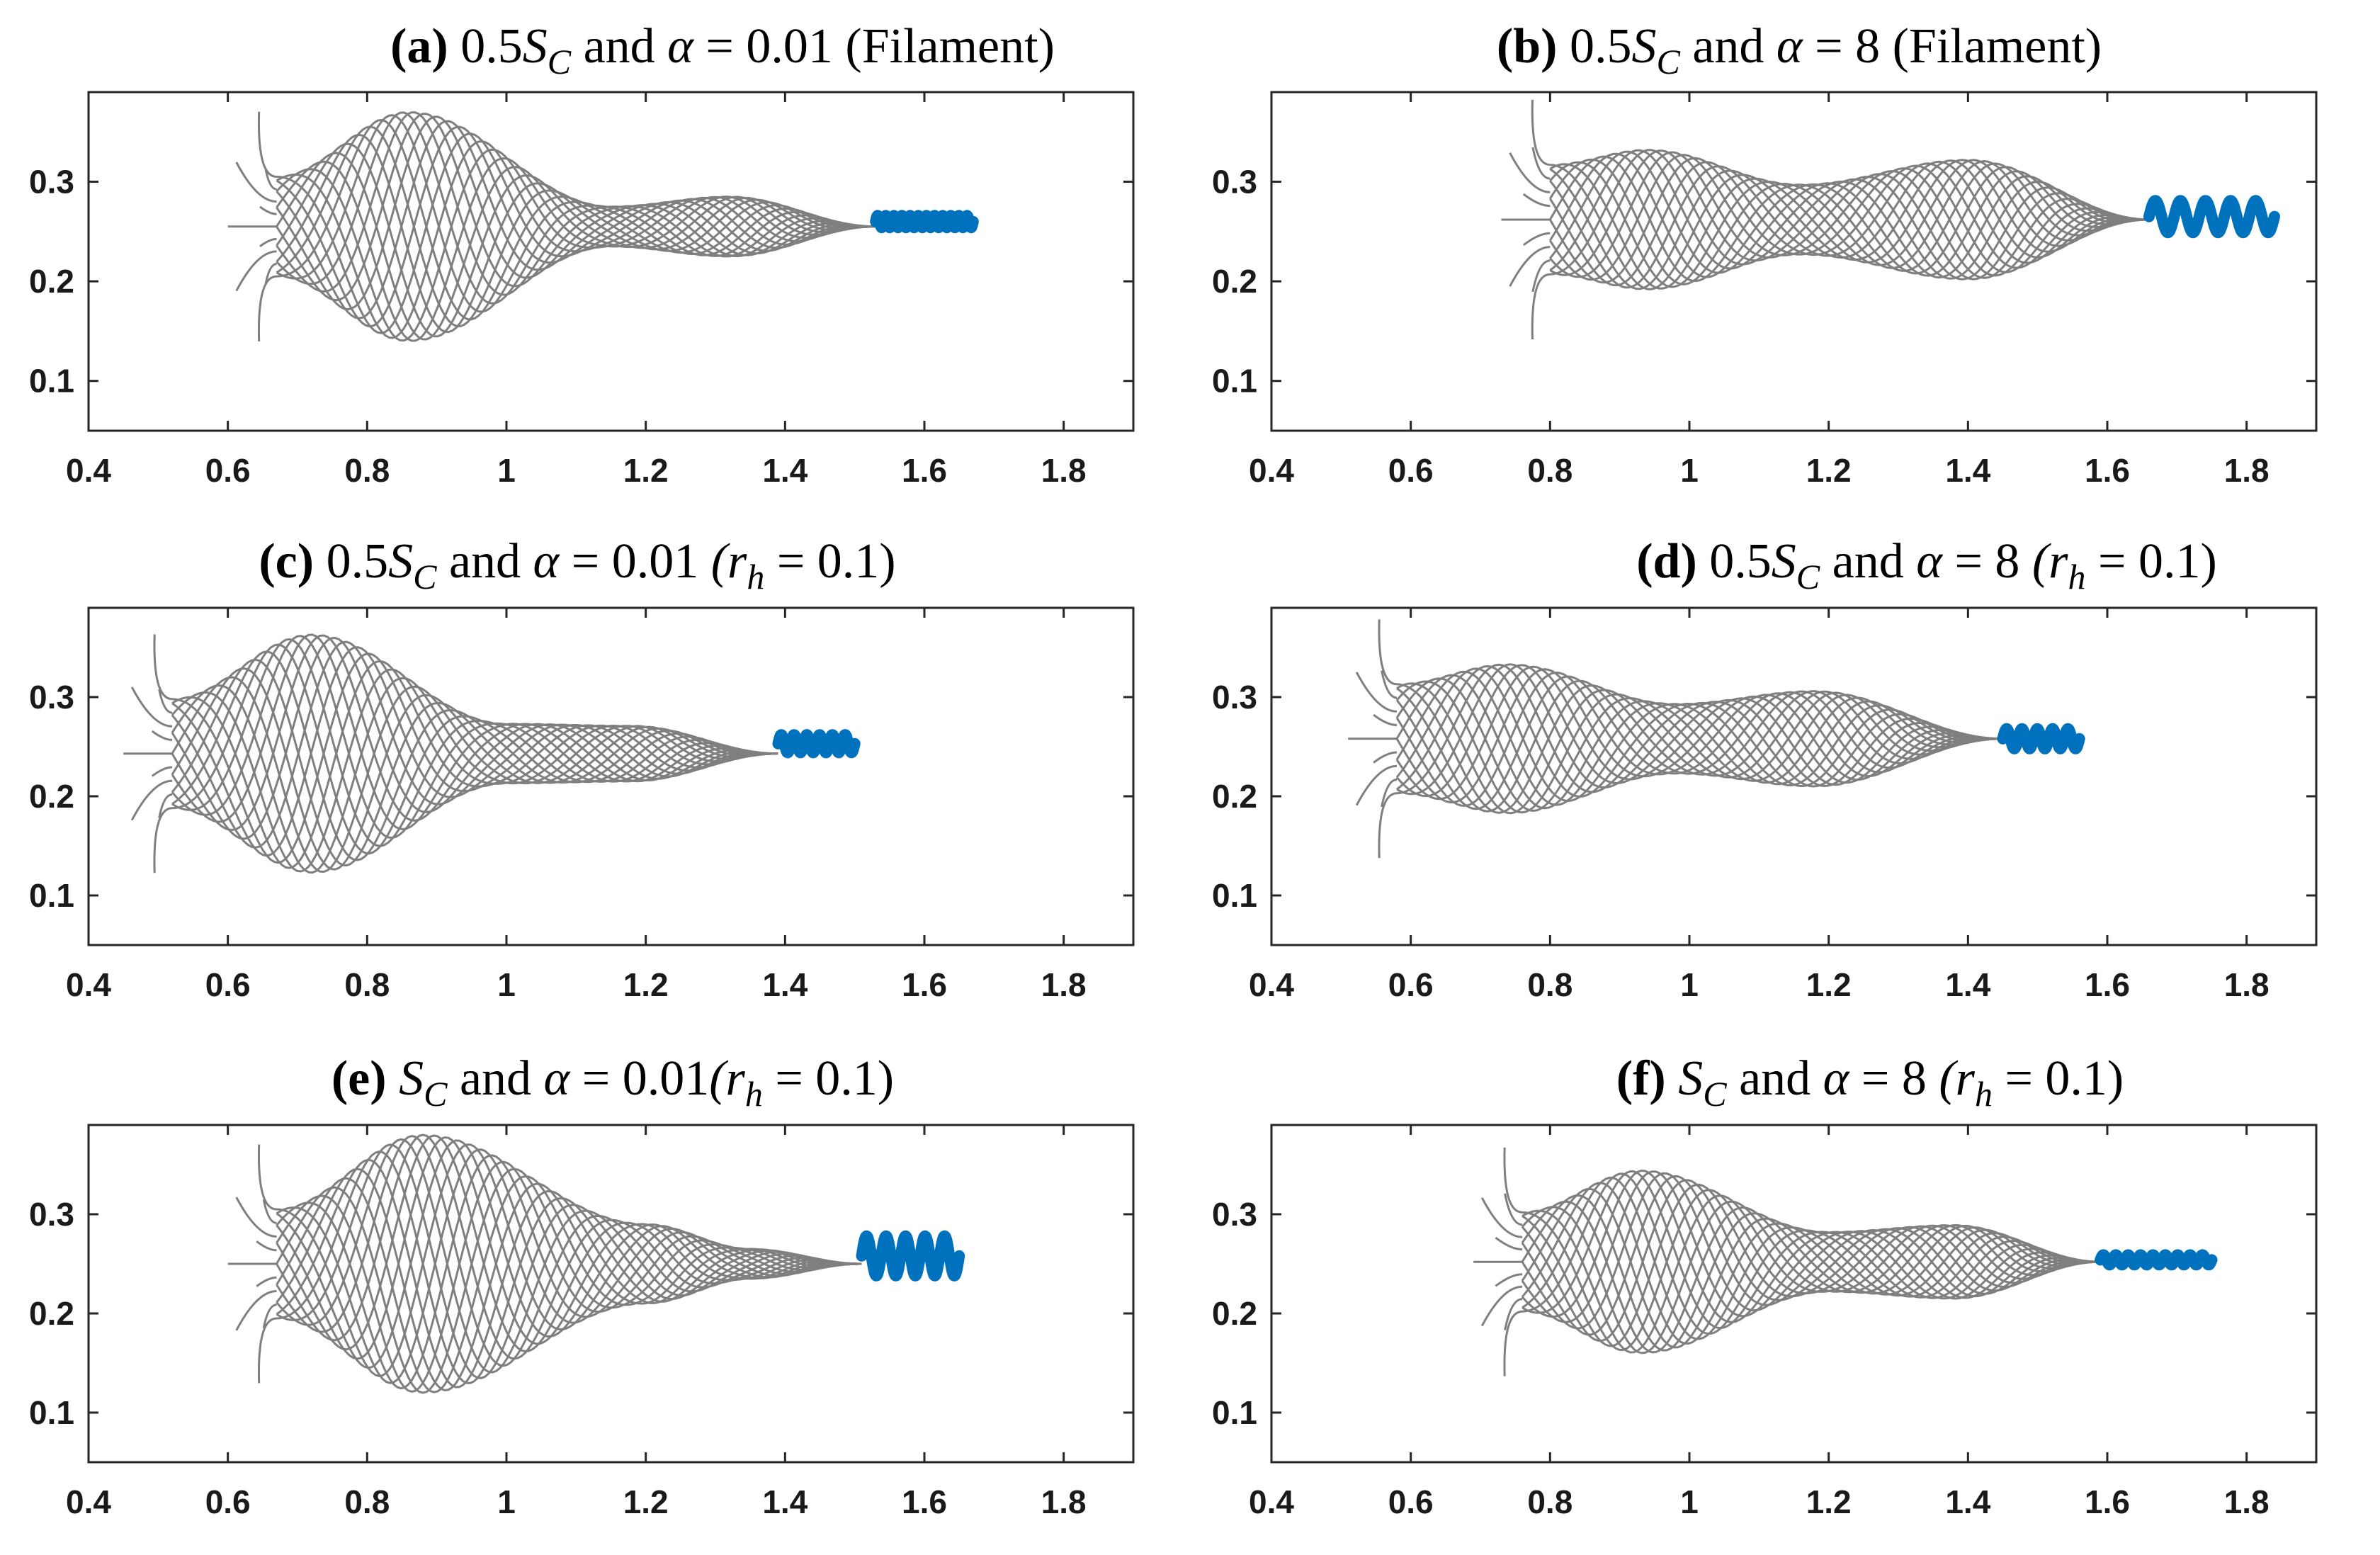 The width and height of the screenshot is (2380, 1555). What do you see at coordinates (1987, 561) in the screenshot?
I see `title-eq: = 8` at bounding box center [1987, 561].